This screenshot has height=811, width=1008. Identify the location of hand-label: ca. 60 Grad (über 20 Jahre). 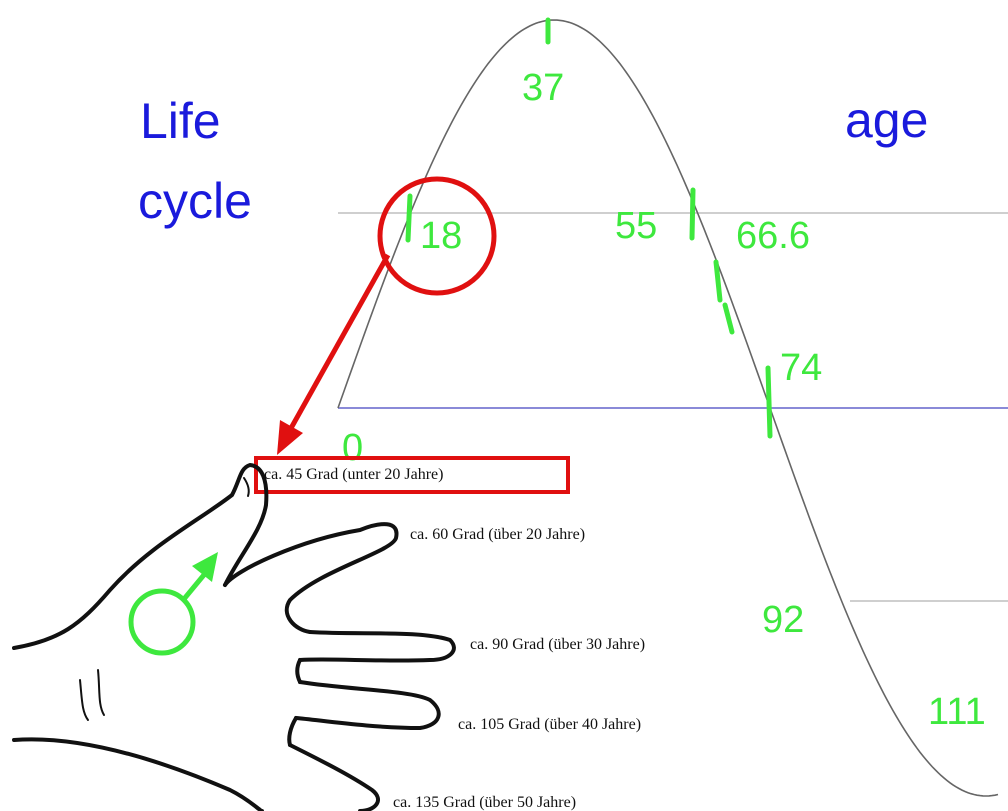
(497, 534).